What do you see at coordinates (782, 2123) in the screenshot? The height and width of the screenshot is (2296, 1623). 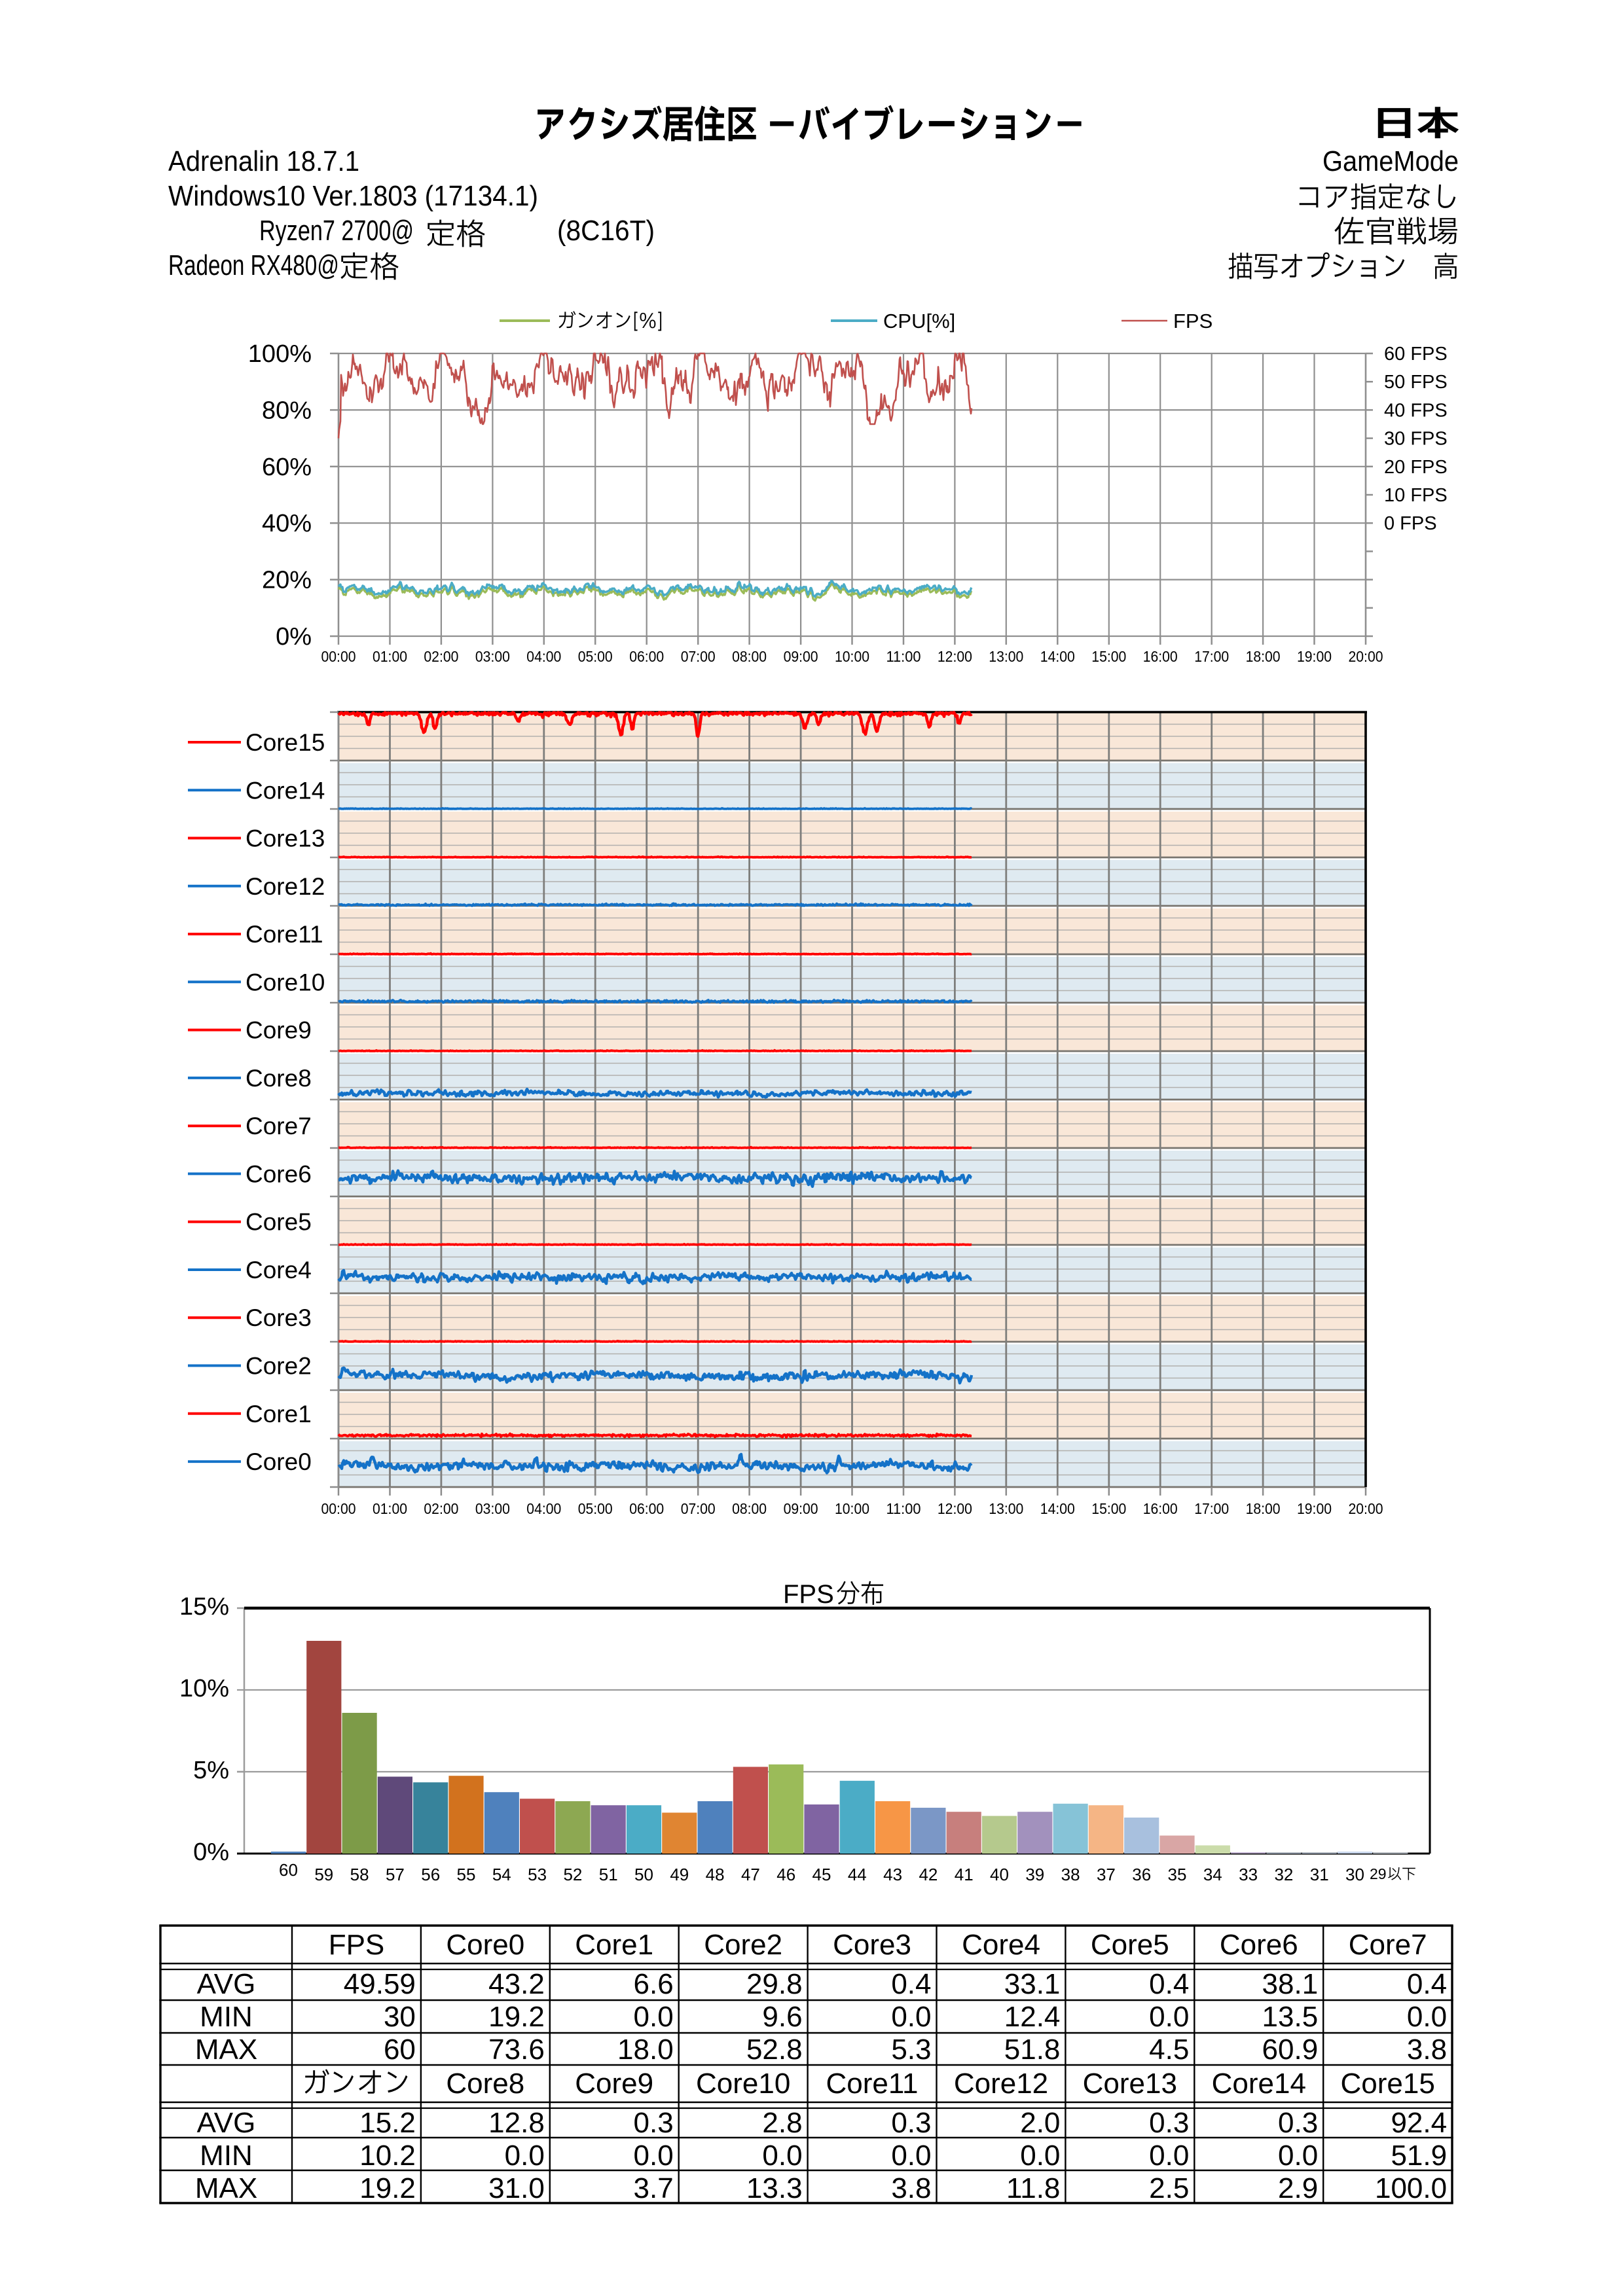 I see `svg-text: 2.8` at bounding box center [782, 2123].